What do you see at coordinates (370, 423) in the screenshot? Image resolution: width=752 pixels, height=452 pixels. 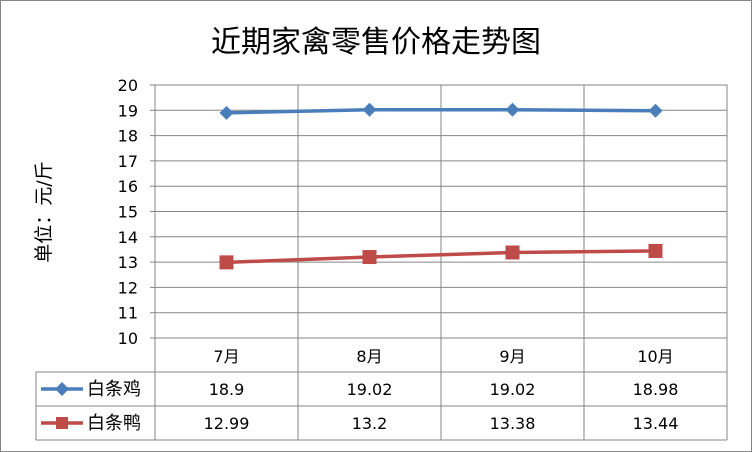 I see `table-cell-value: 13.2` at bounding box center [370, 423].